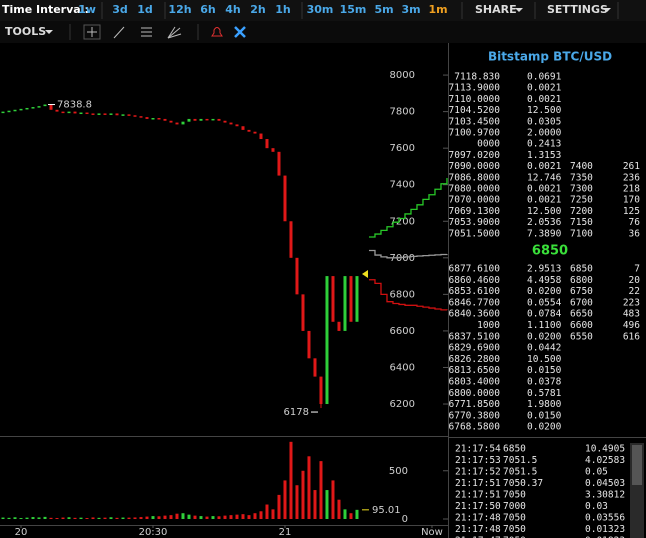  Describe the element at coordinates (258, 9) in the screenshot. I see `interval-button: 2h` at that location.